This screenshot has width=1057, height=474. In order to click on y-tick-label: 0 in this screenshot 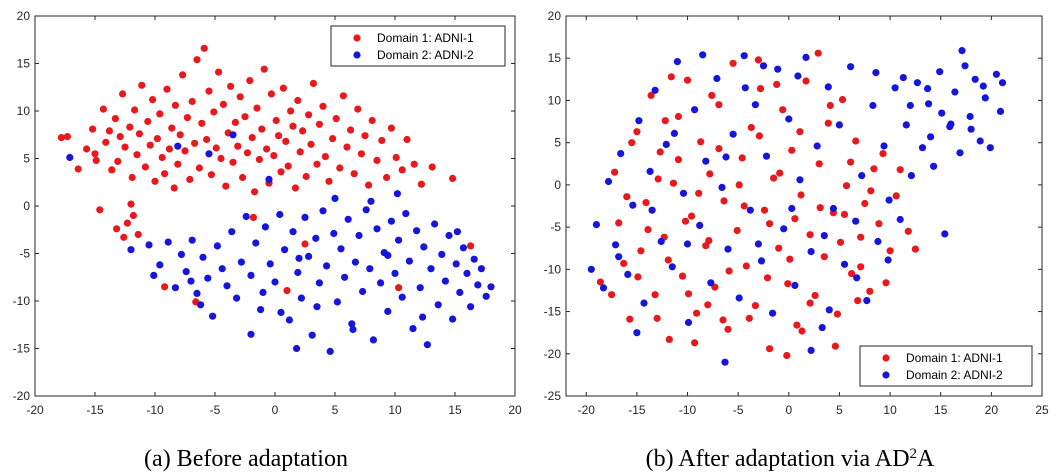, I will do `click(557, 185)`.